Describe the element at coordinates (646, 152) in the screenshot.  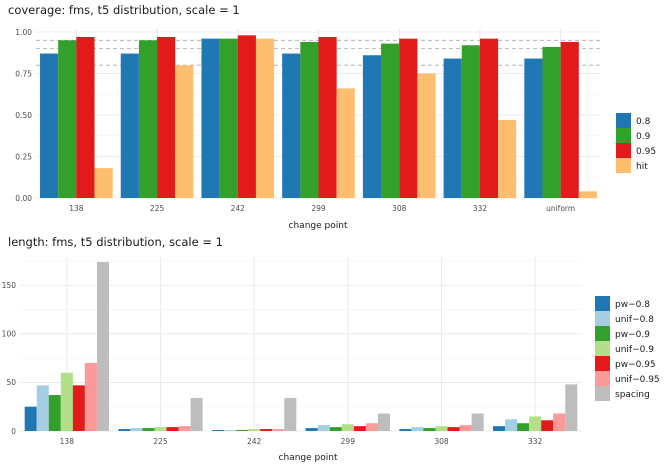
I see `p1-legend-label: 0.95` at that location.